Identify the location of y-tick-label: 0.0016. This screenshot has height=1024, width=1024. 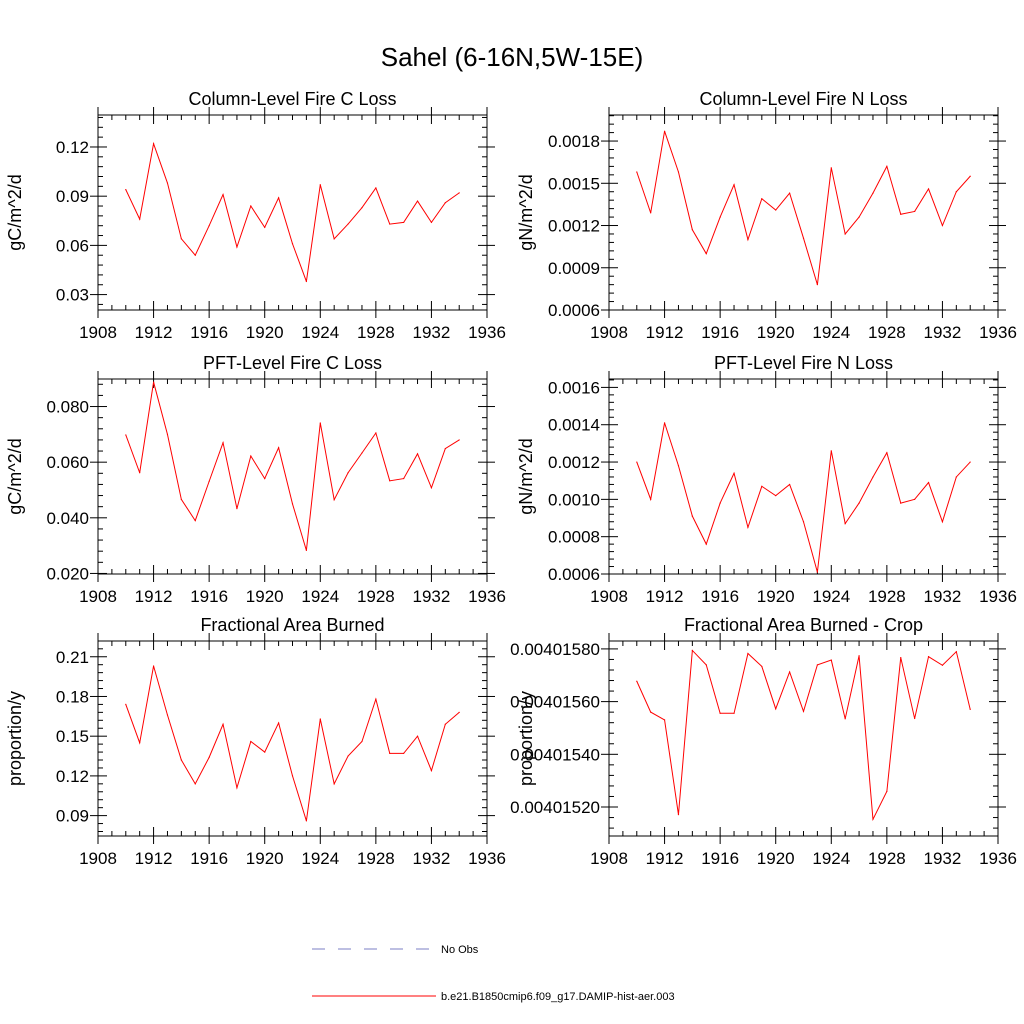
(574, 387).